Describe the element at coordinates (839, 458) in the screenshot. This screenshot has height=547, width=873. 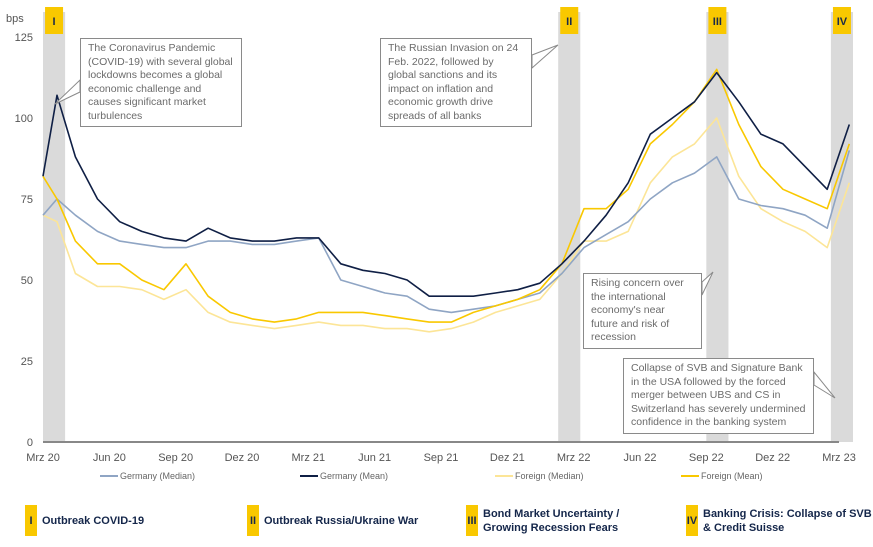
I see `x-tick-label: Mrz 23` at that location.